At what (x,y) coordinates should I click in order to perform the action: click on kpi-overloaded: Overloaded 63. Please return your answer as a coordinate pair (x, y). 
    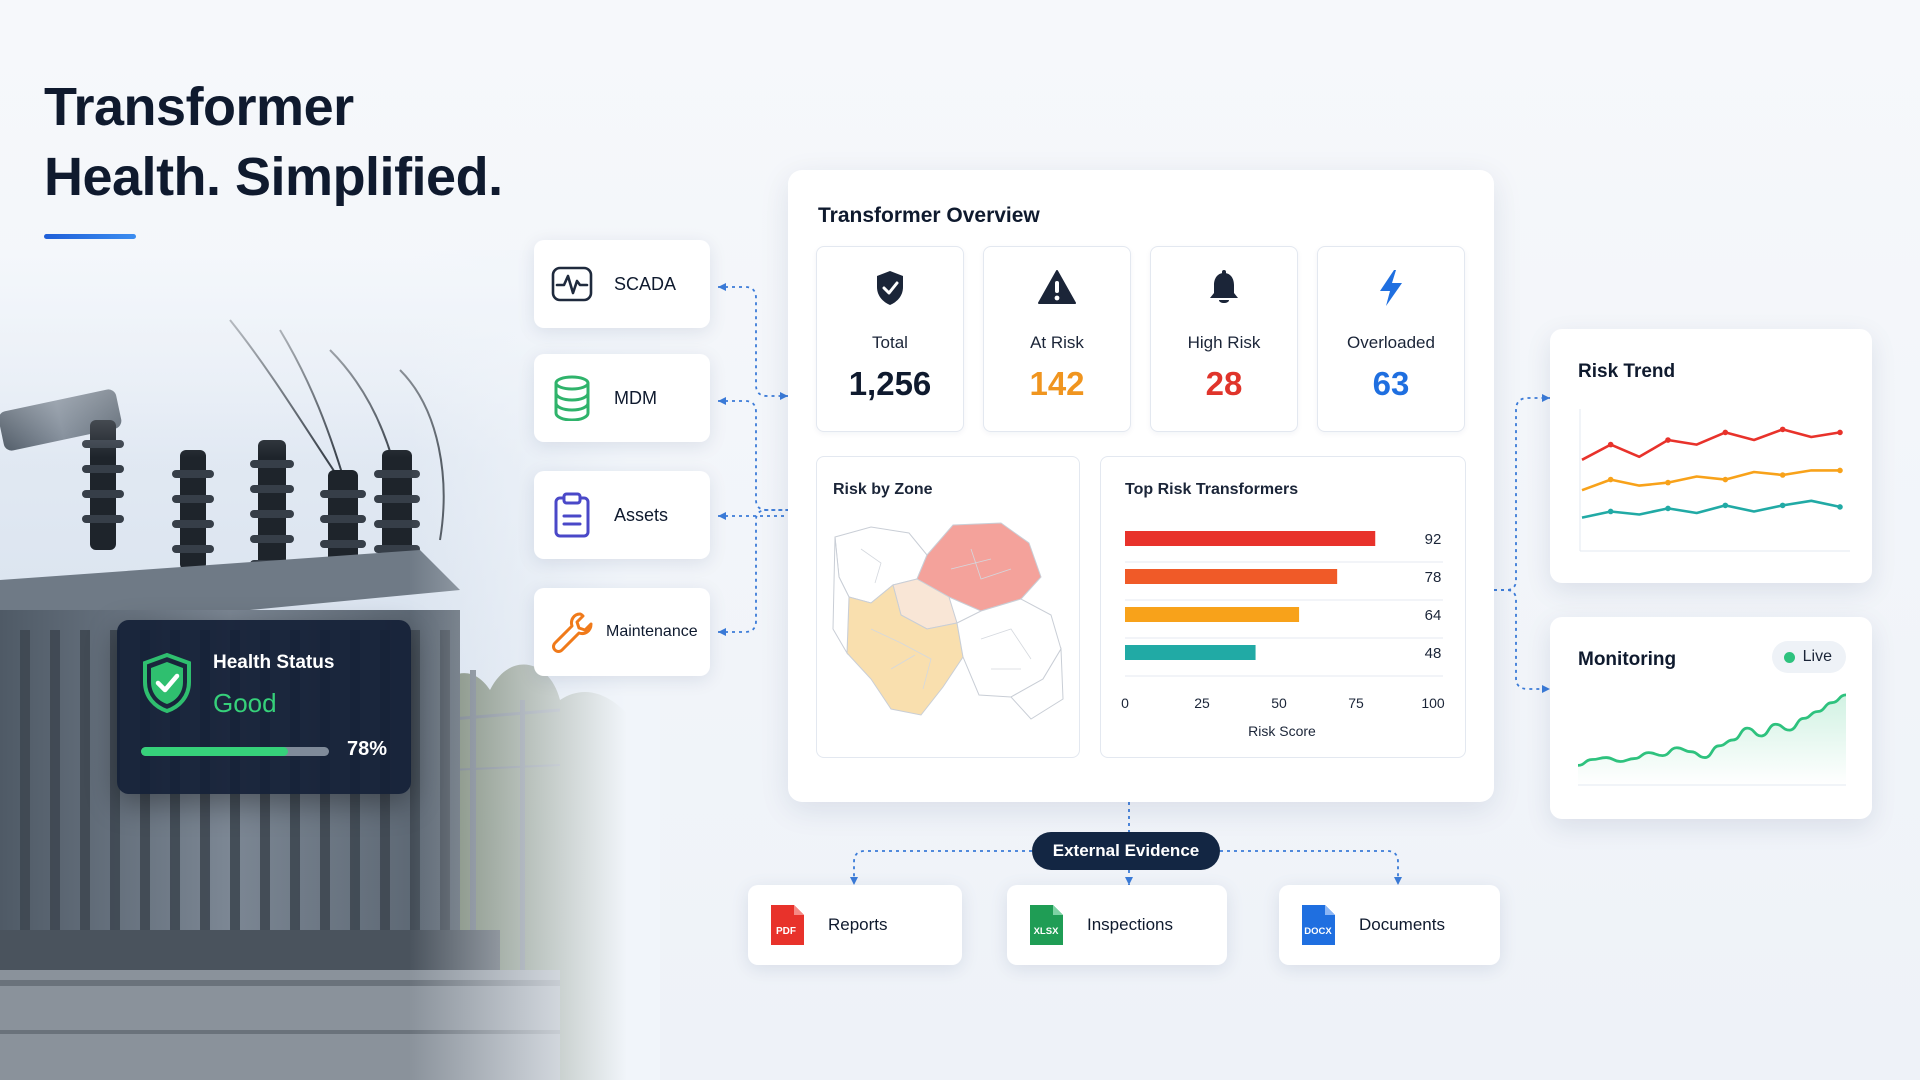
    Looking at the image, I should click on (1391, 339).